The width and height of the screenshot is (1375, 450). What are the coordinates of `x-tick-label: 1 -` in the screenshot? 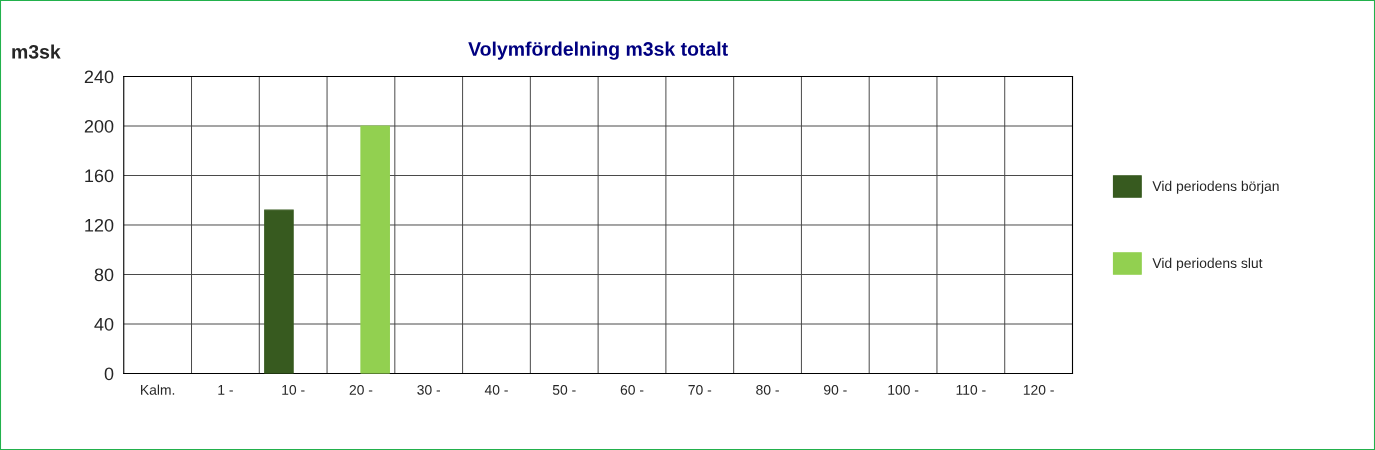 It's located at (225, 390).